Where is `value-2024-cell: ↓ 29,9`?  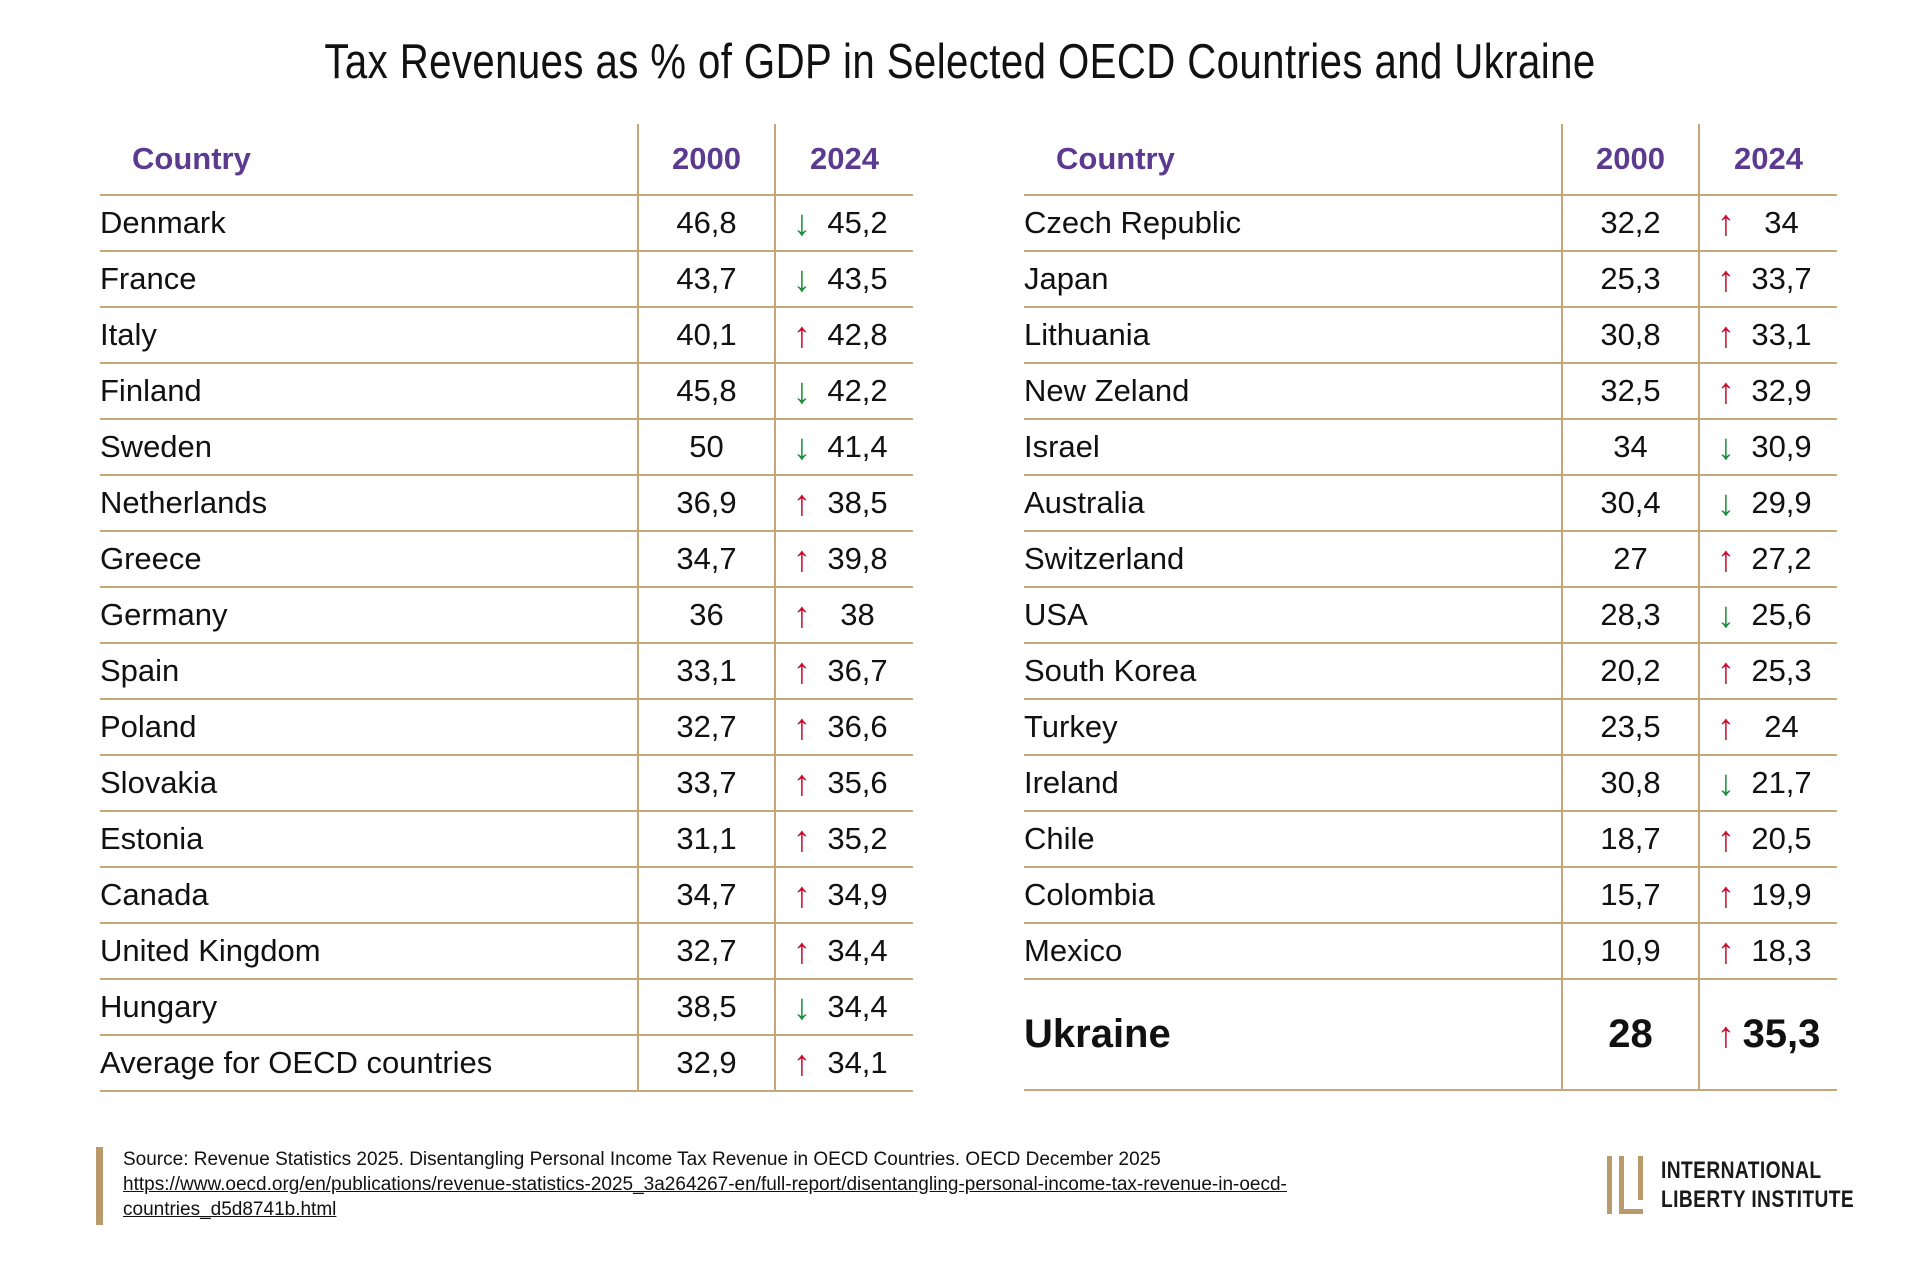
value-2024-cell: ↓ 29,9 is located at coordinates (1767, 503).